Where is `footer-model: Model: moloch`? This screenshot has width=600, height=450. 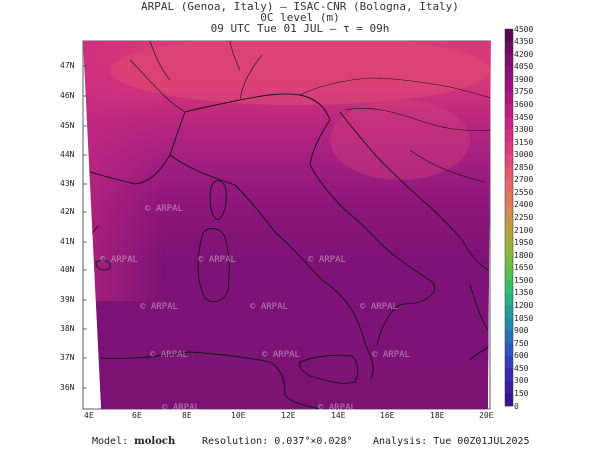
footer-model: Model: moloch is located at coordinates (133, 441).